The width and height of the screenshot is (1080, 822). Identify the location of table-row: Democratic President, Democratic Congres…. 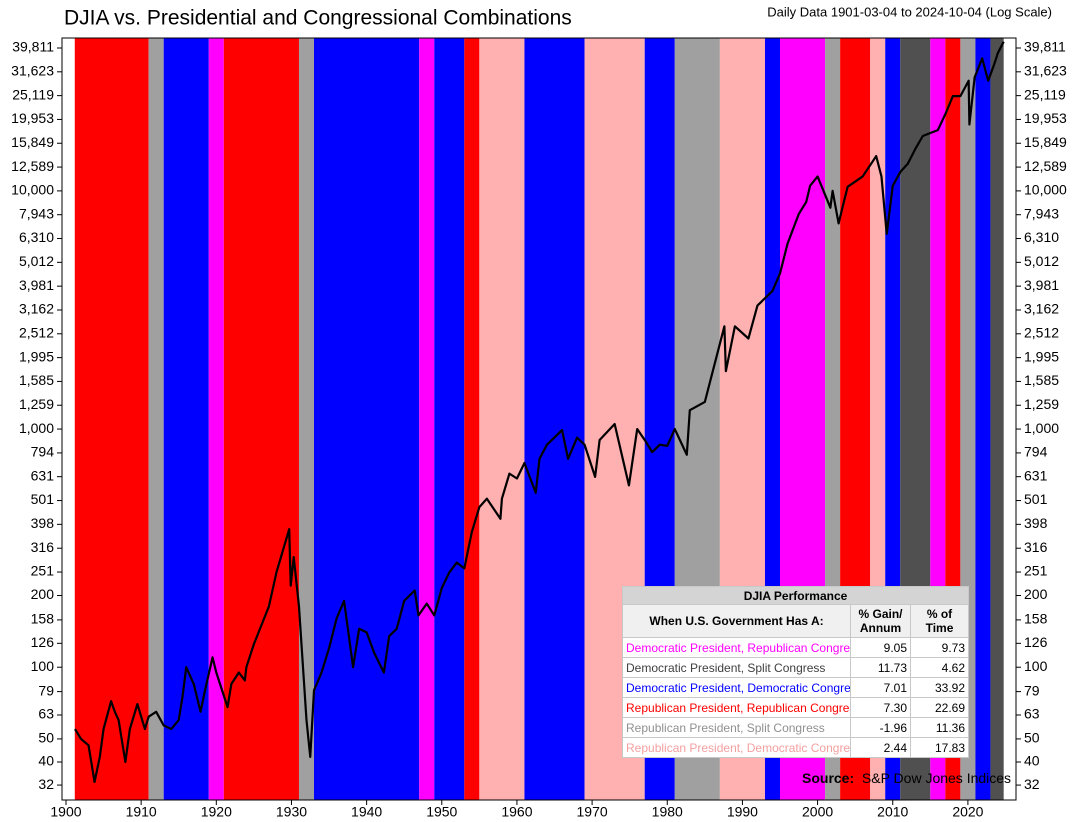
(796, 687).